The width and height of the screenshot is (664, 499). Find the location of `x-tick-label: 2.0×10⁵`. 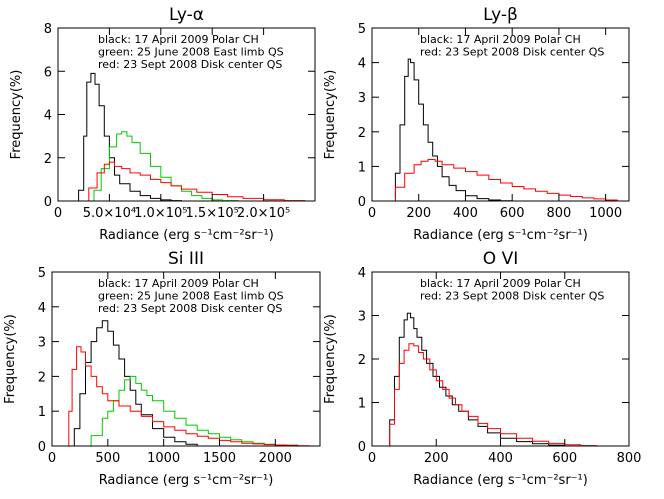

x-tick-label: 2.0×10⁵ is located at coordinates (263, 213).